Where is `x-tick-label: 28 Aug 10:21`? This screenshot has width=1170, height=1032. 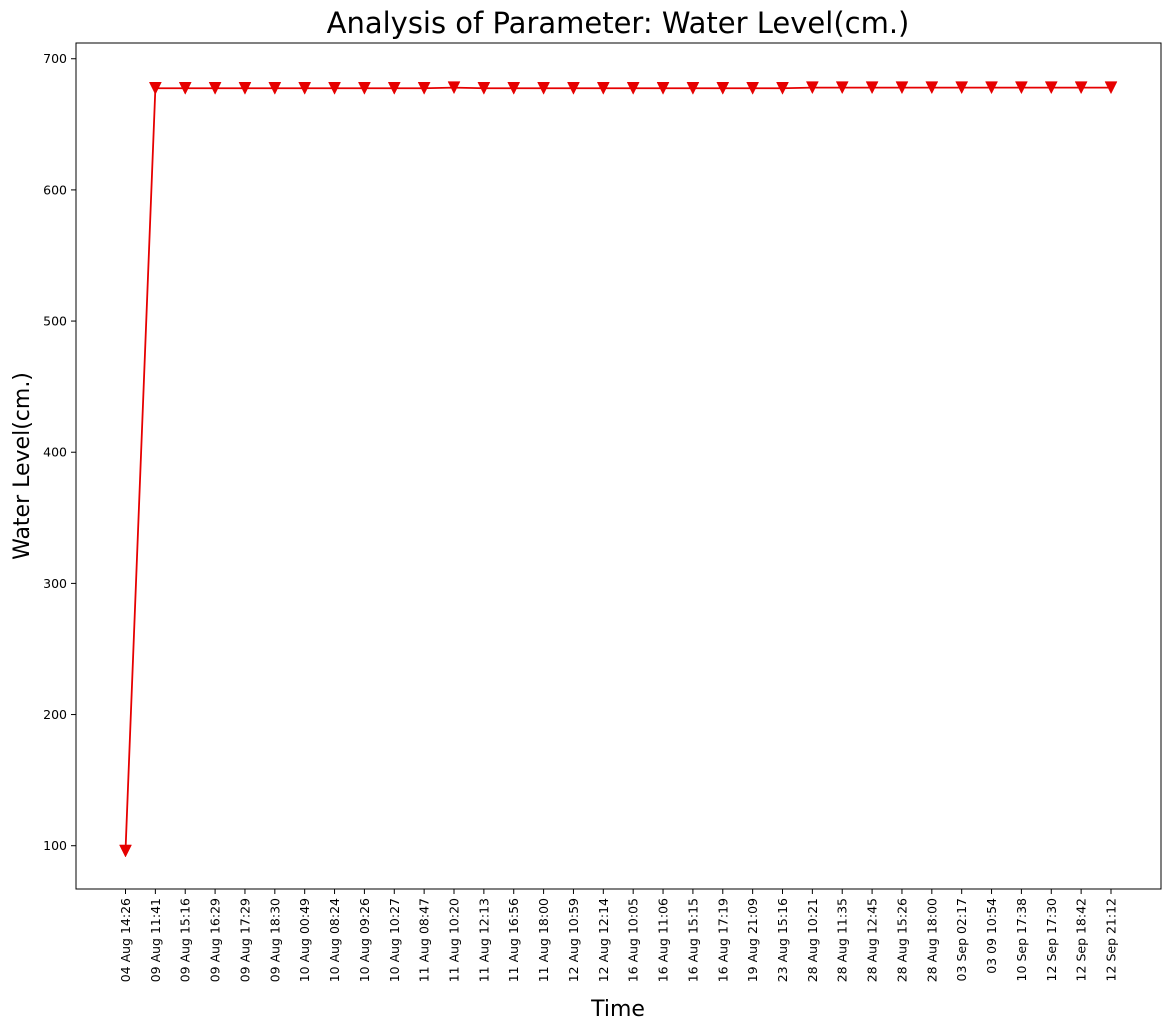 x-tick-label: 28 Aug 10:21 is located at coordinates (812, 940).